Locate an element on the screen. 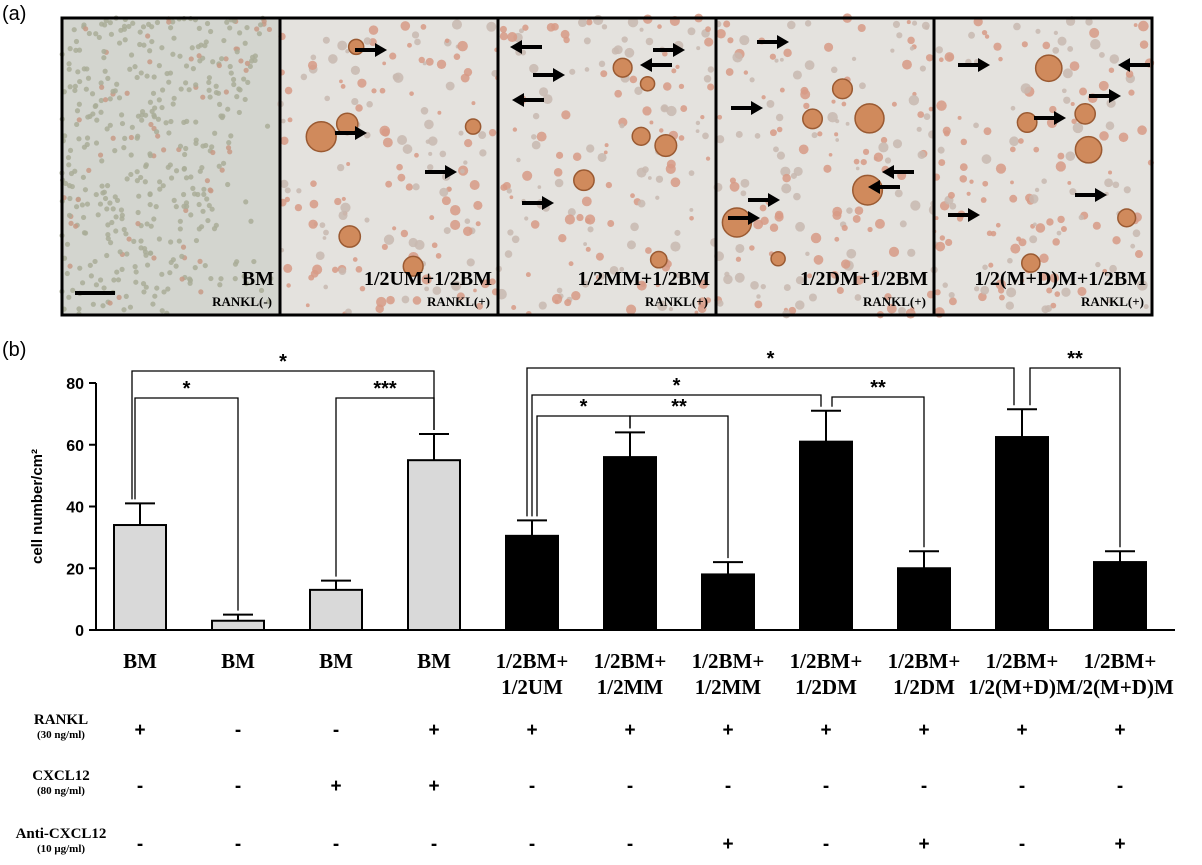  treatment-sign: + is located at coordinates (924, 844).